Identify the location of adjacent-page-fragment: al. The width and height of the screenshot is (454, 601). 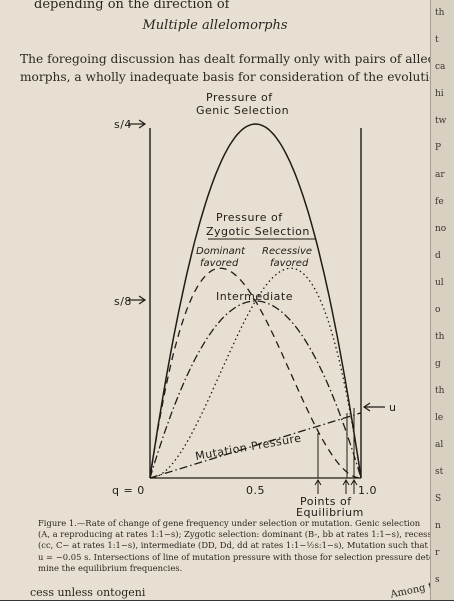
(439, 445).